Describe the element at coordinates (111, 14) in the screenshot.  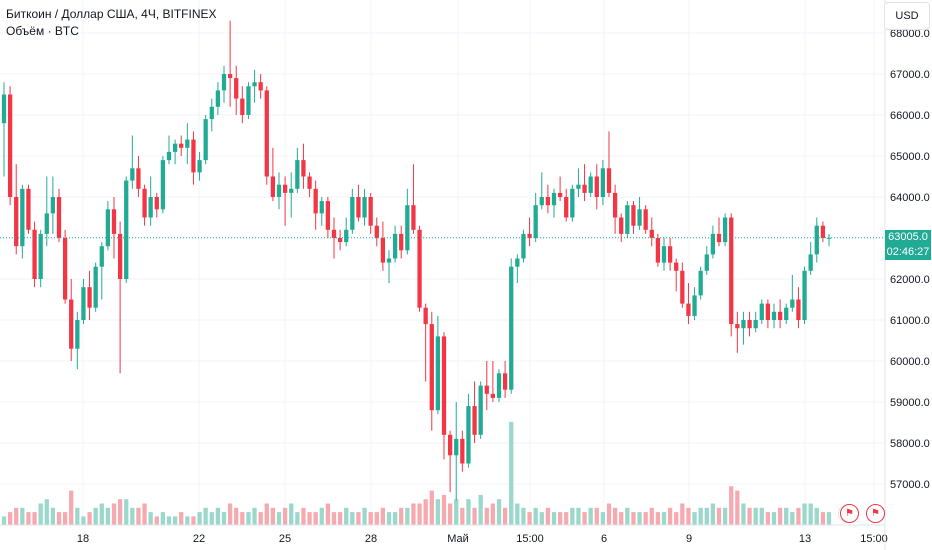
I see `symbol-title: Биткоин / Доллар США, 4Ч, BITFINEX` at that location.